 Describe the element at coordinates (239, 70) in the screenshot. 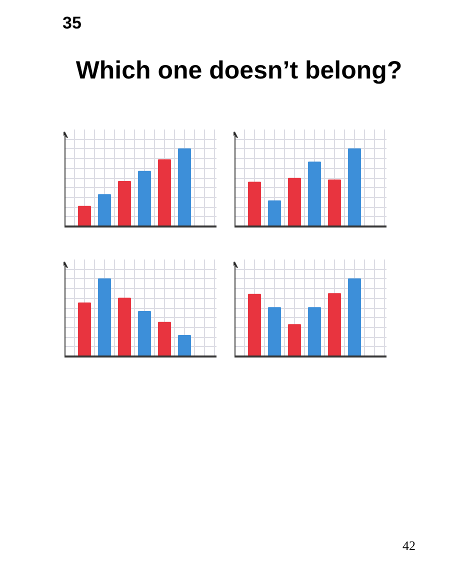

I see `text: Which one doesn’t belong?` at that location.